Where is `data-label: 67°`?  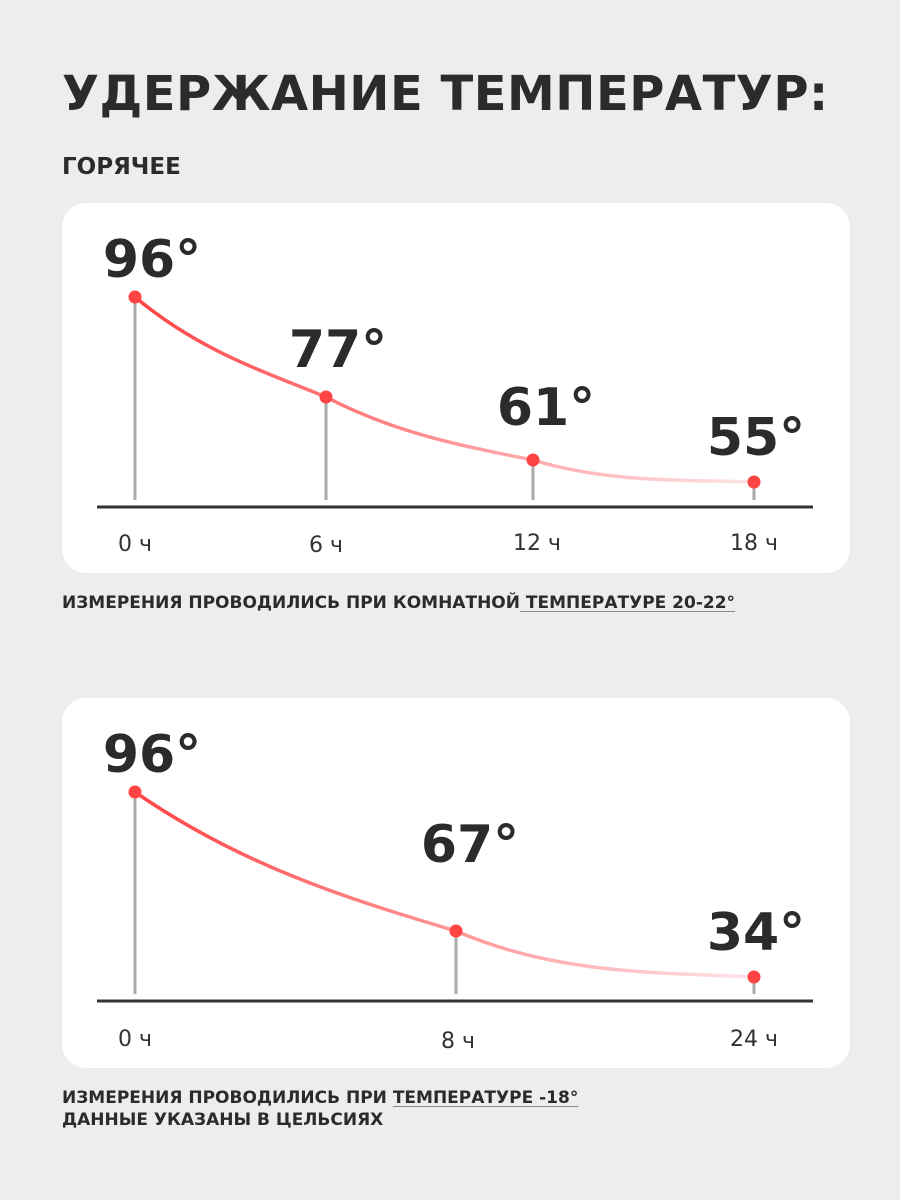 data-label: 67° is located at coordinates (470, 845).